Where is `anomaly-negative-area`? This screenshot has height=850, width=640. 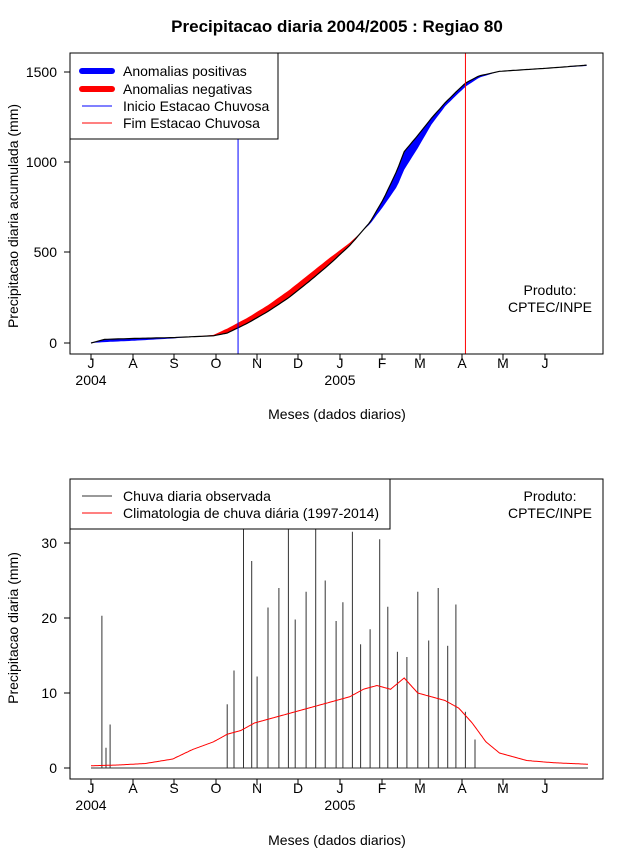
anomaly-negative-area is located at coordinates (276, 284).